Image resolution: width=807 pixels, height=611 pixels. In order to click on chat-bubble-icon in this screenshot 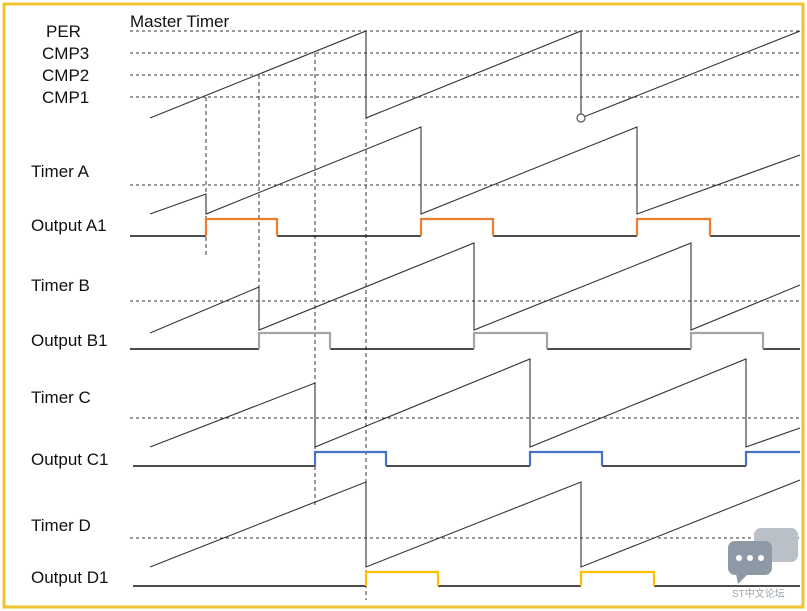, I will do `click(763, 556)`.